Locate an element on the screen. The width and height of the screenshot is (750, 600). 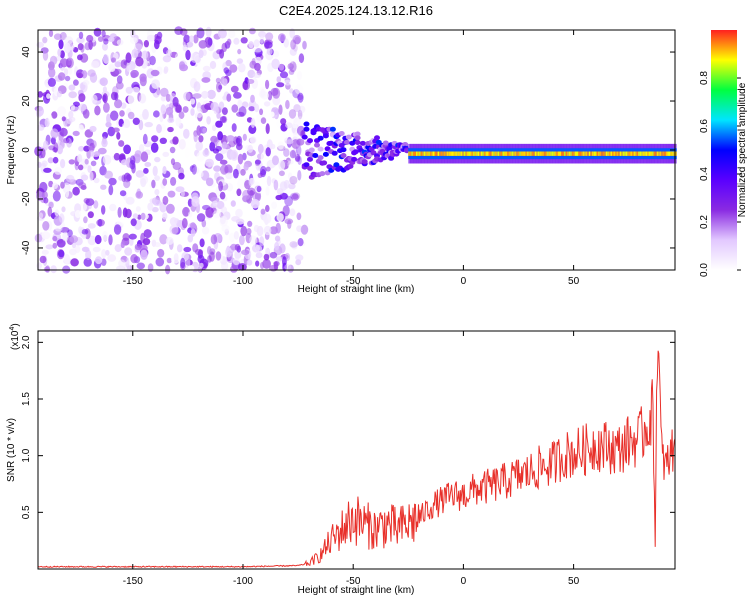
x-tick-label: 50 is located at coordinates (574, 581).